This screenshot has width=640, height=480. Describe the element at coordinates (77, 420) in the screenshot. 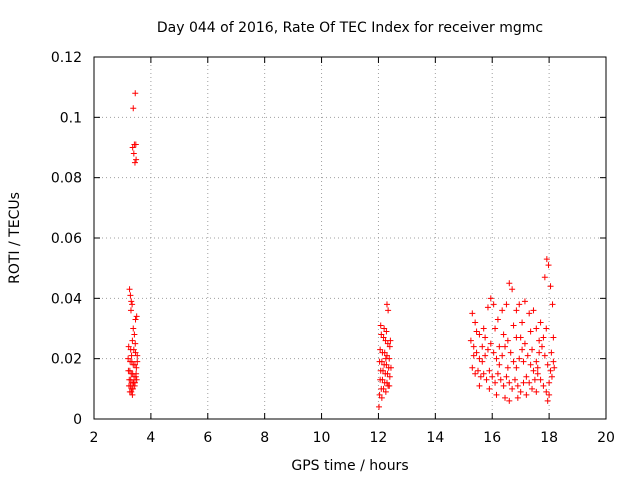

I see `y-tick-label: 0` at that location.